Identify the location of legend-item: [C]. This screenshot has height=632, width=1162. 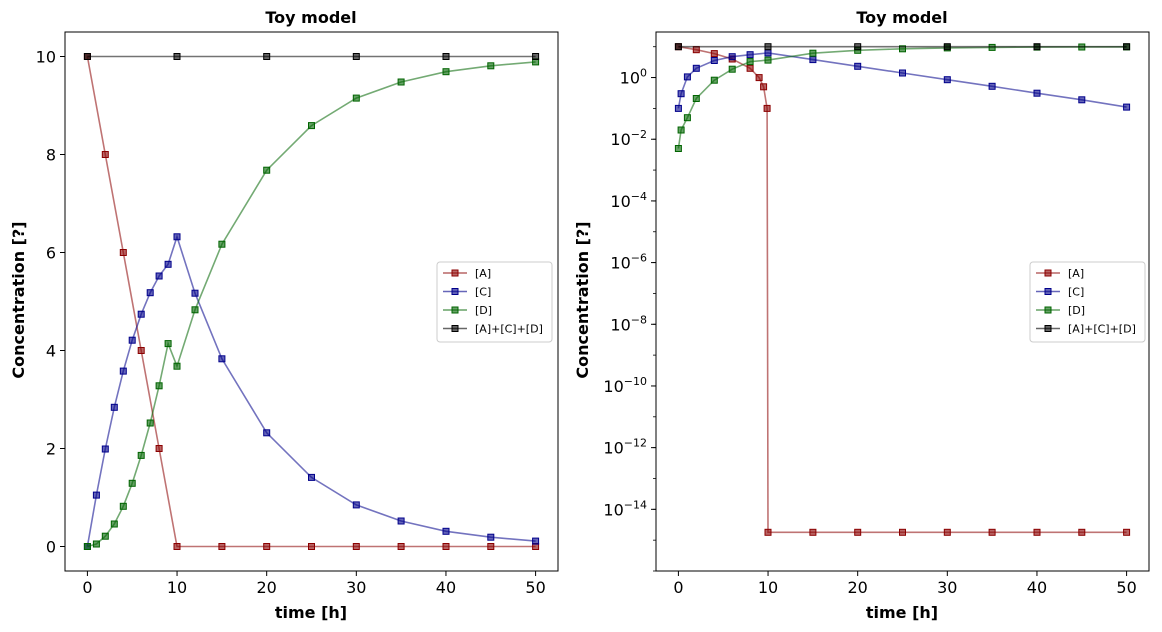
(1060, 292).